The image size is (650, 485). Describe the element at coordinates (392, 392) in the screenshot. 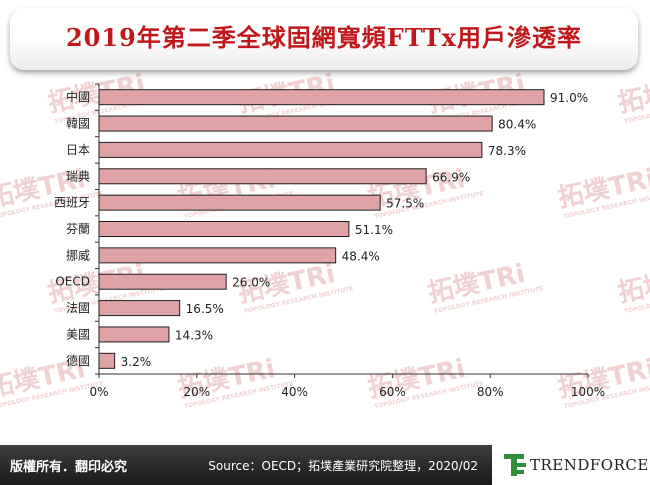

I see `x-tick-label: 60%` at that location.